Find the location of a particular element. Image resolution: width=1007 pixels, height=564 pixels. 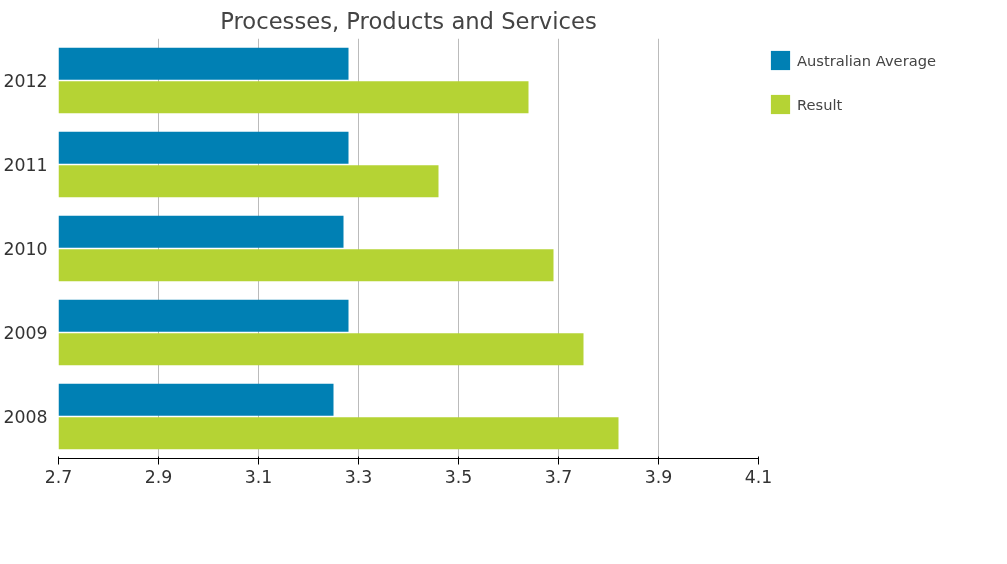

legend-label: Australian Average is located at coordinates (866, 60).